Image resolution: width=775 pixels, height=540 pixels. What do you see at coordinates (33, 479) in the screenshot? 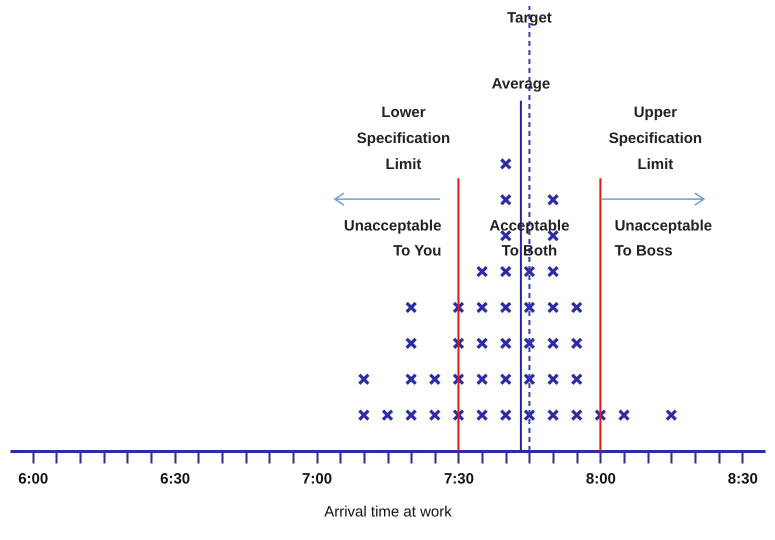
I see `x-tick-label: 6:00` at bounding box center [33, 479].